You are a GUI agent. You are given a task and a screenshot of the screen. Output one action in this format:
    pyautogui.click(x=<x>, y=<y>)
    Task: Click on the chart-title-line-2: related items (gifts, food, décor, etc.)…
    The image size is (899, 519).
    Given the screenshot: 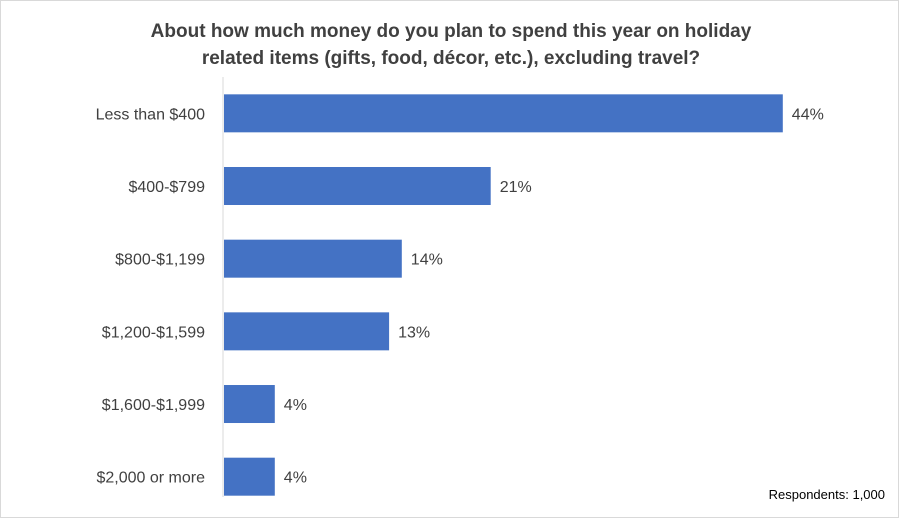 What is the action you would take?
    pyautogui.click(x=451, y=58)
    